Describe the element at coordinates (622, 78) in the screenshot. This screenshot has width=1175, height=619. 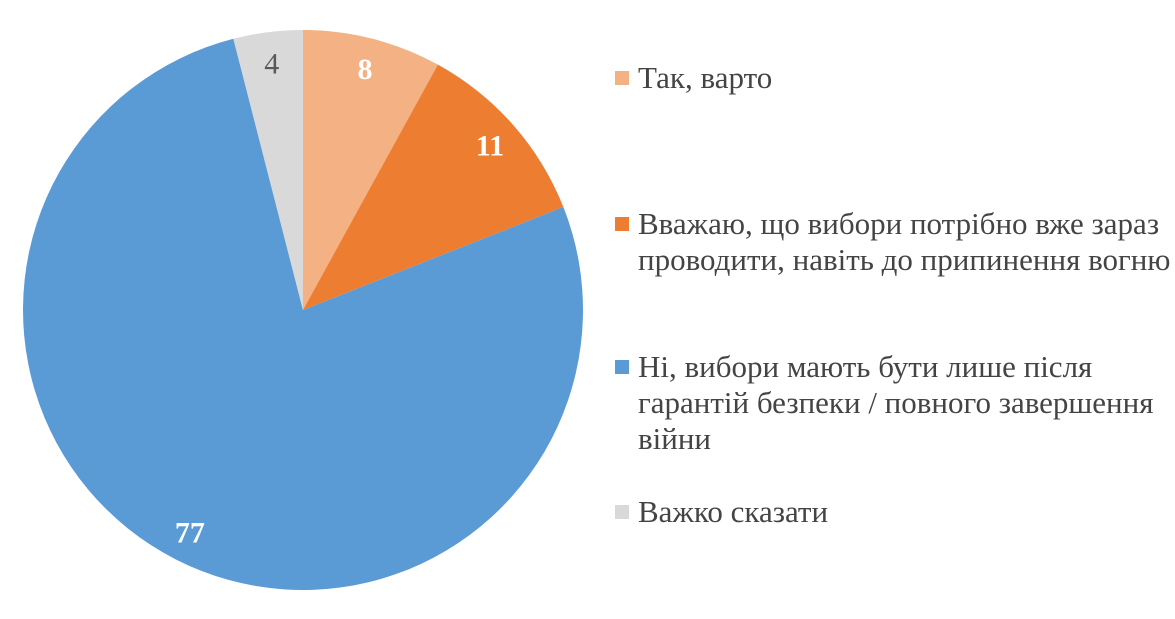
I see `legend-swatch-tak-varto-icon` at that location.